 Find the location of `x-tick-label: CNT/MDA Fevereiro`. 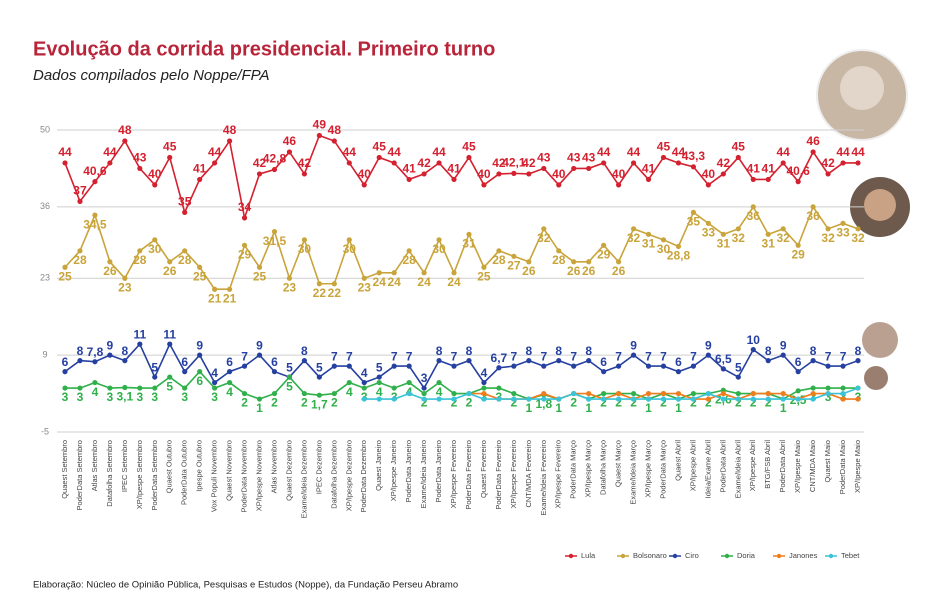

x-tick-label: CNT/MDA Fevereiro is located at coordinates (528, 474).